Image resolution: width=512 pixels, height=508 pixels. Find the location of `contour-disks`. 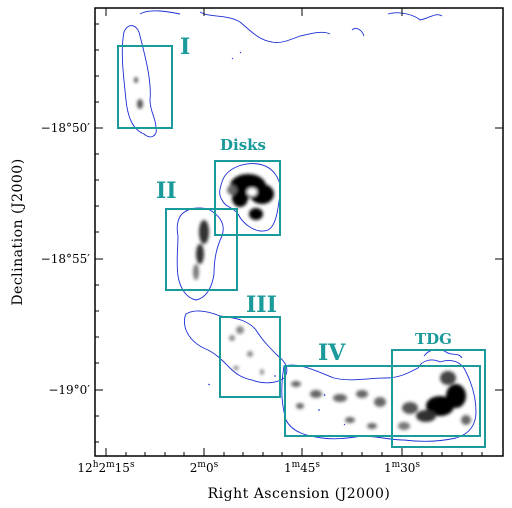

contour-disks is located at coordinates (250, 197).